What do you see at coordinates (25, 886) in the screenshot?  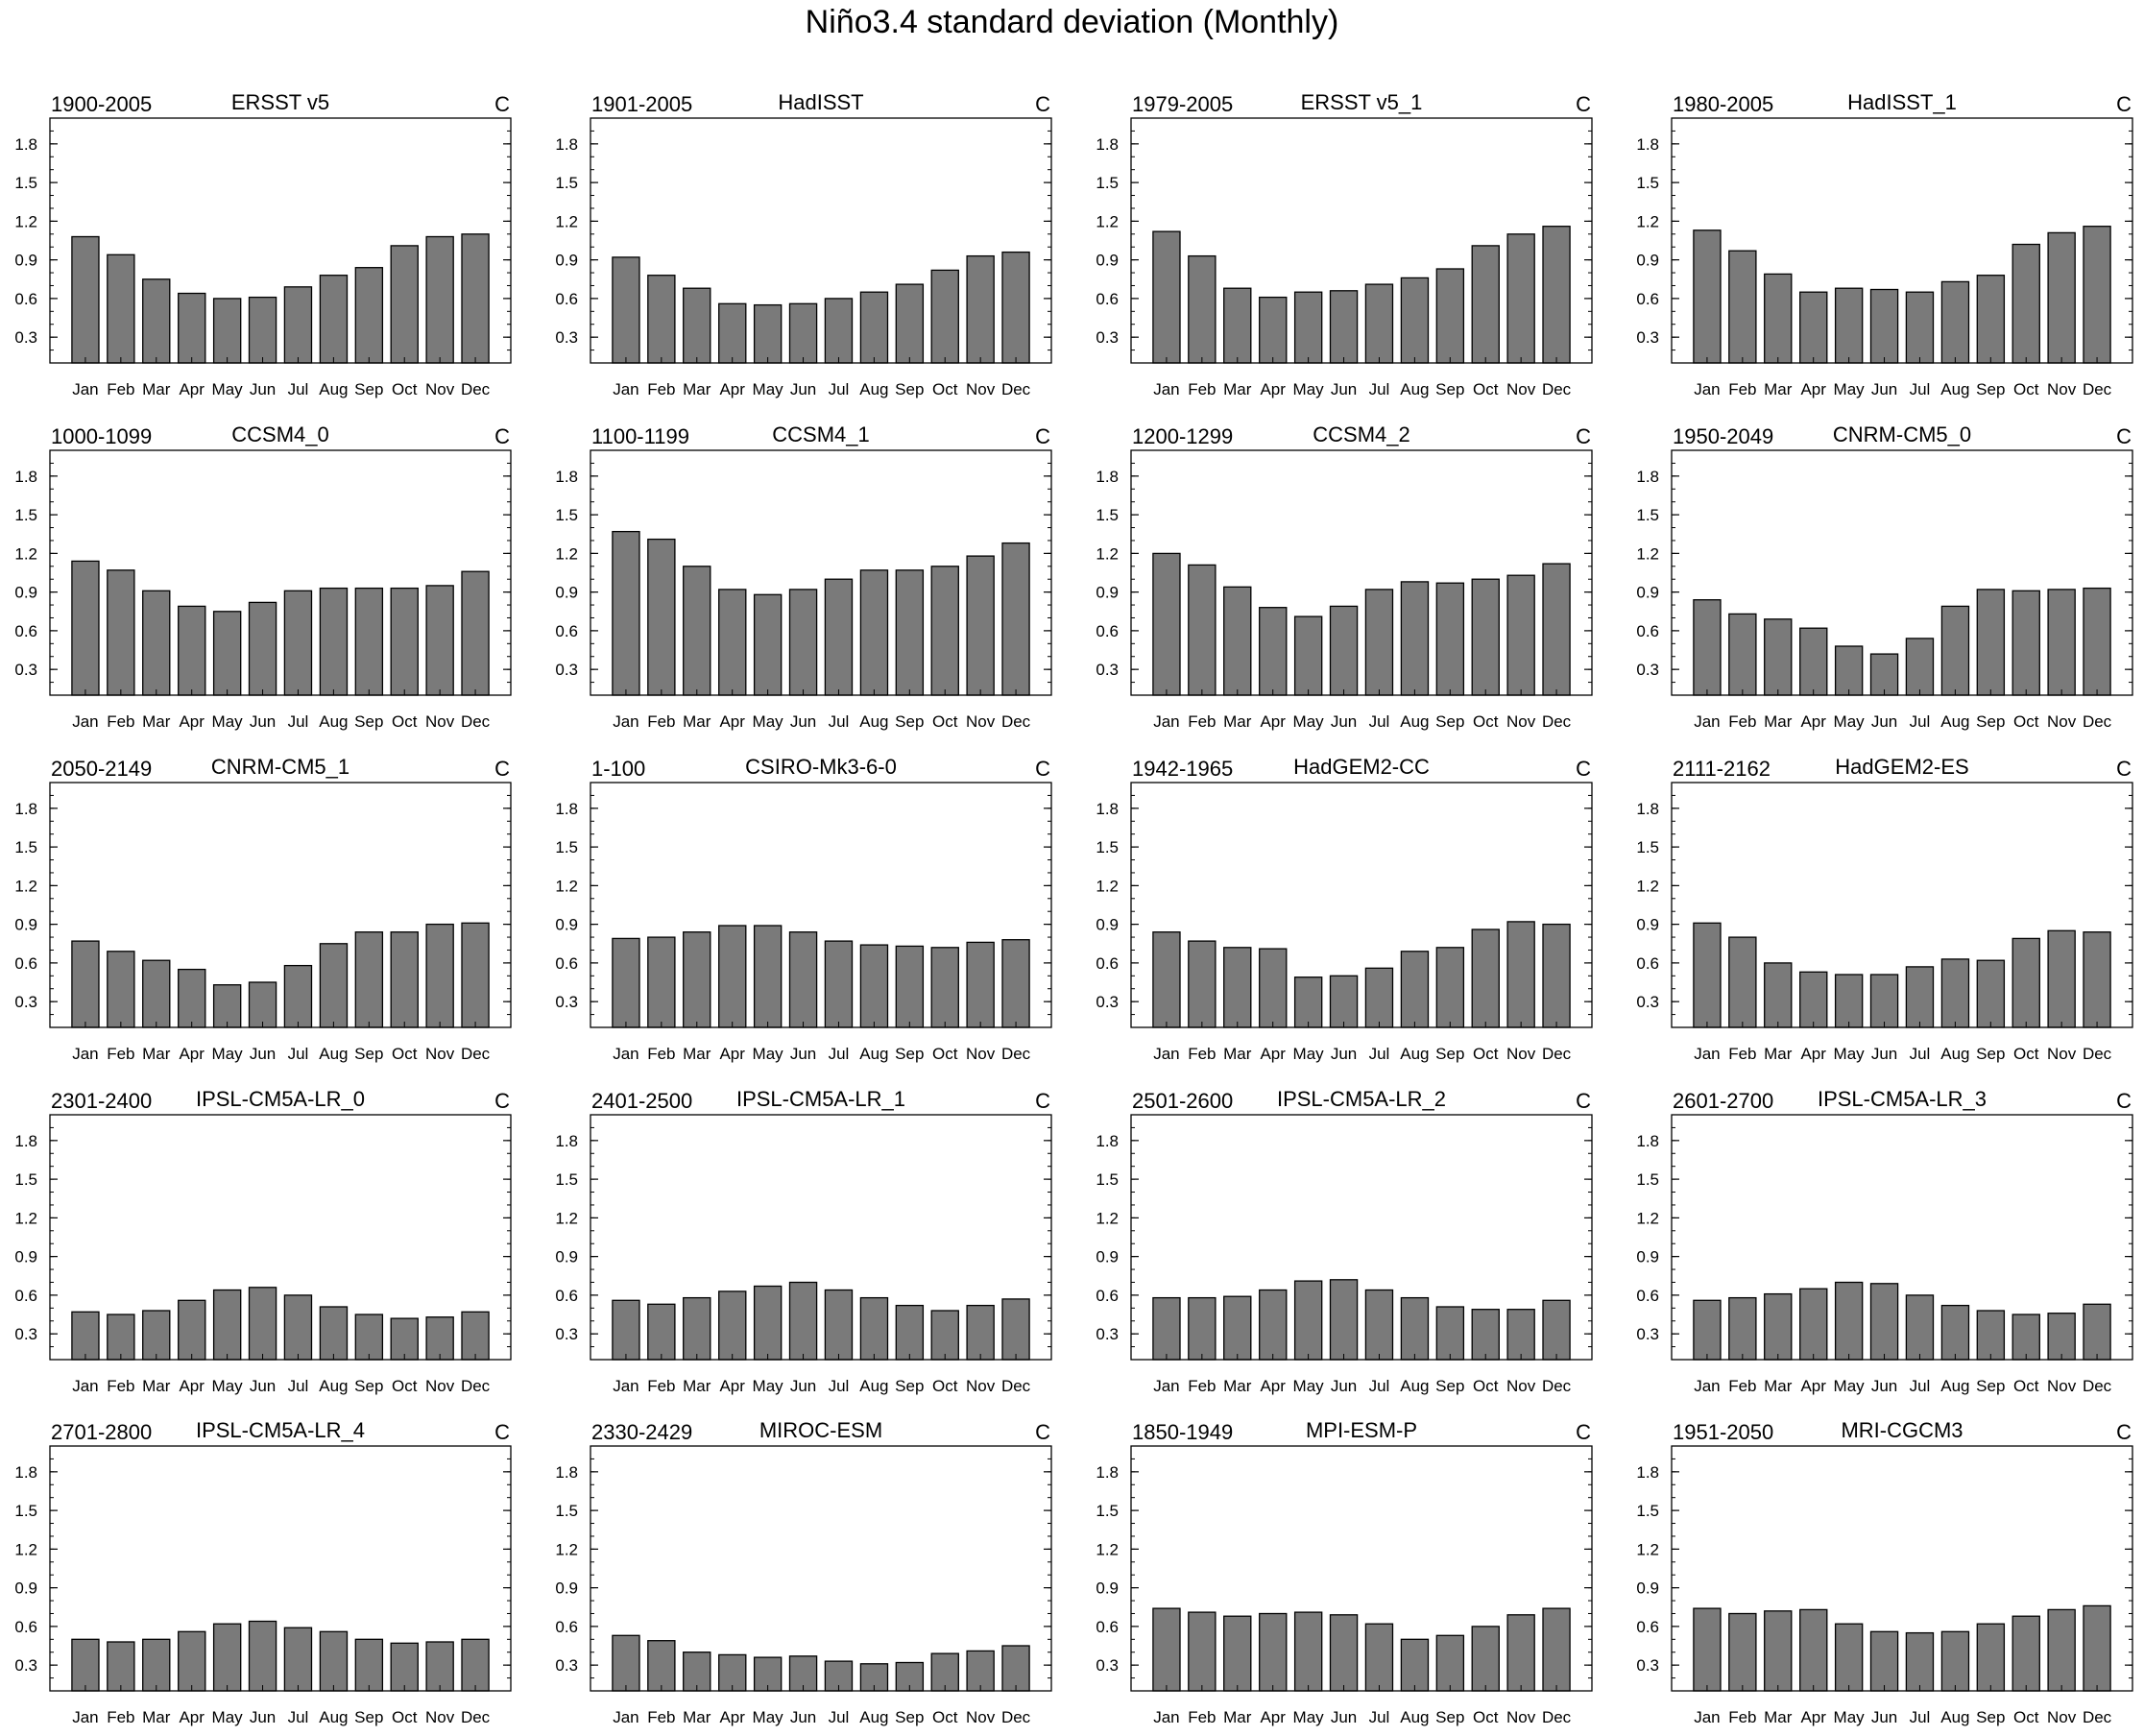 I see `y-tick-label: 1.2` at bounding box center [25, 886].